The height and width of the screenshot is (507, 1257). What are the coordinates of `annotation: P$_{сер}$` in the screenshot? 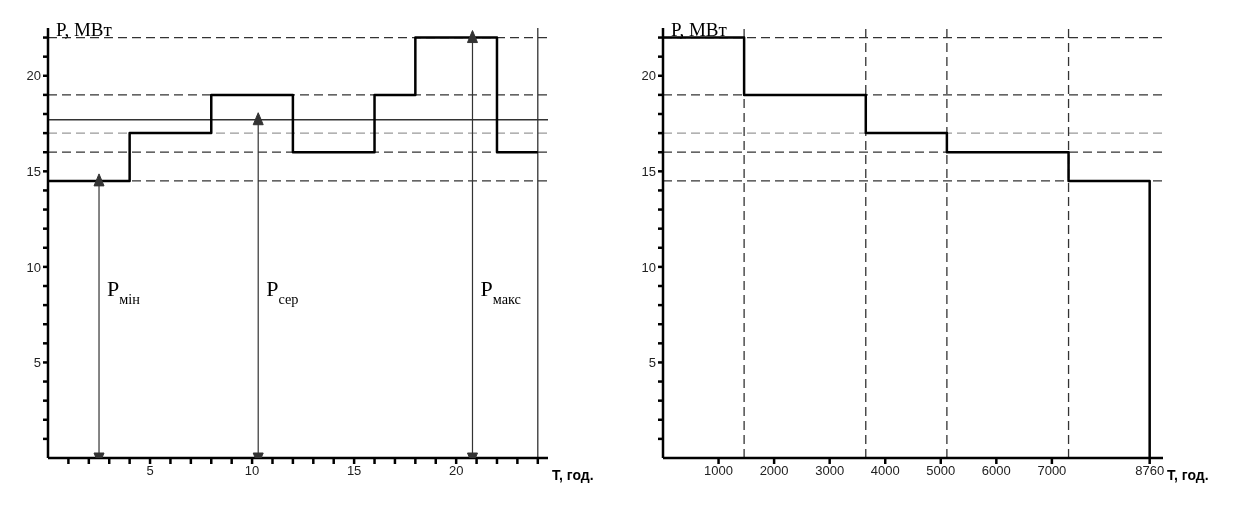 It's located at (282, 291).